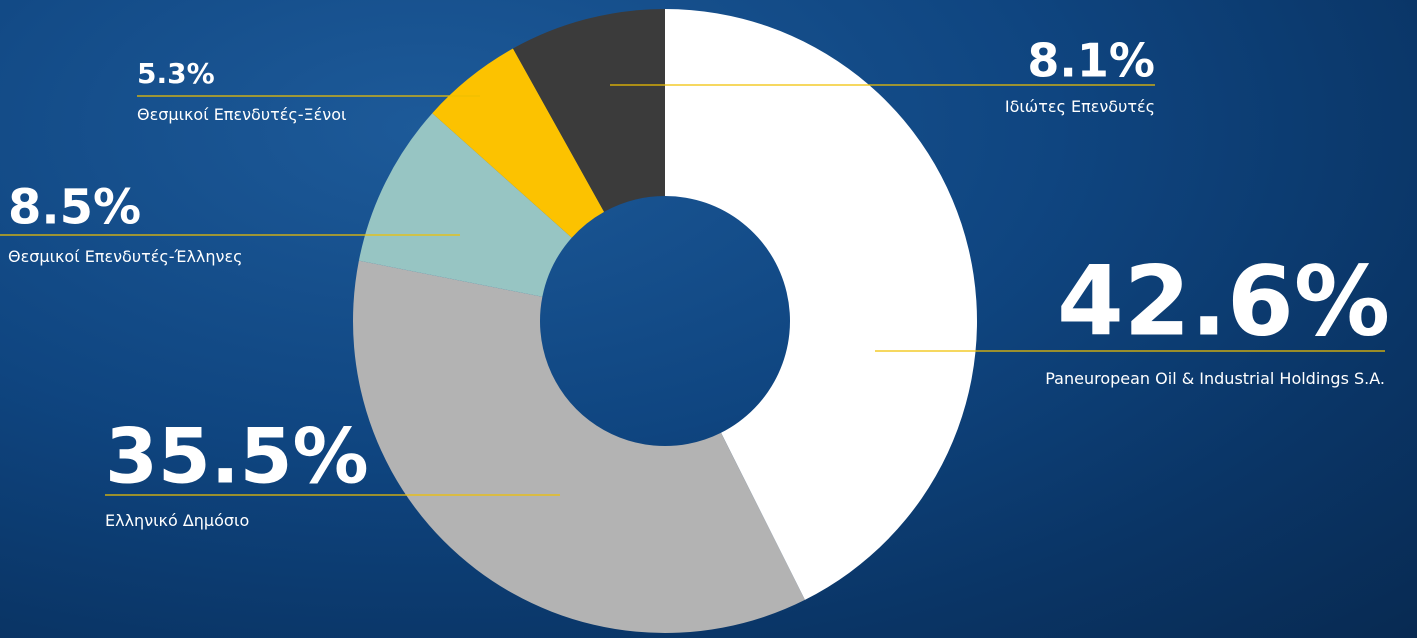 This screenshot has height=638, width=1417. Describe the element at coordinates (176, 73) in the screenshot. I see `value-label: 5.3%` at that location.